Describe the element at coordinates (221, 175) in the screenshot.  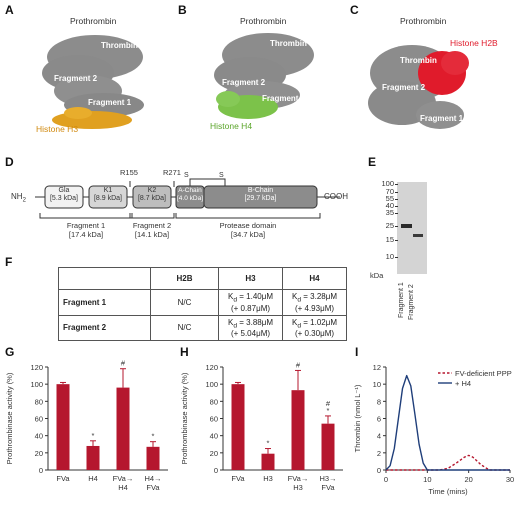
I see `disulfide-s2: S` at that location.